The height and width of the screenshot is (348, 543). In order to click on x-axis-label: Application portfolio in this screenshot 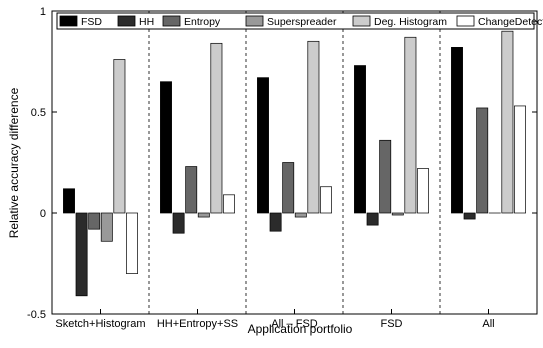, I will do `click(300, 329)`.